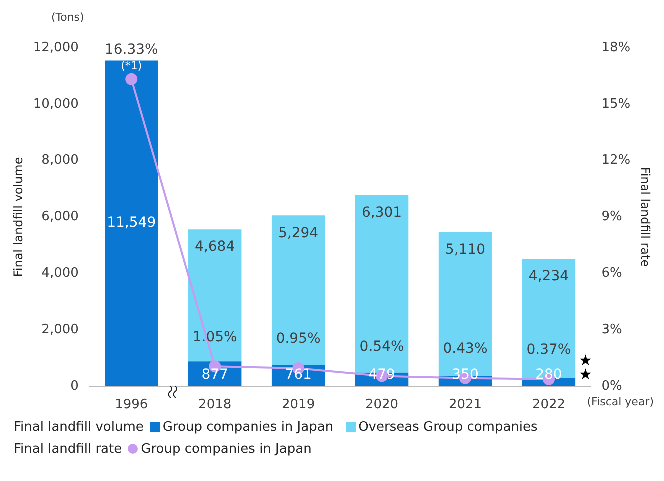 Image resolution: width=664 pixels, height=481 pixels. What do you see at coordinates (448, 427) in the screenshot?
I see `legend-label: Overseas Group companies` at bounding box center [448, 427].